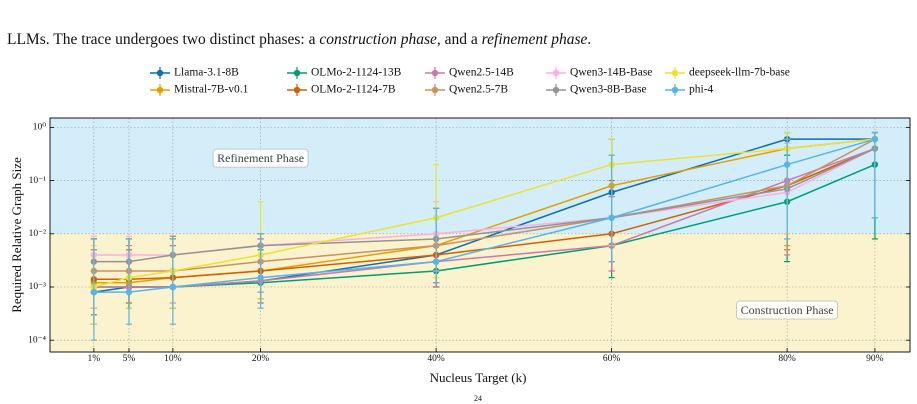 The height and width of the screenshot is (404, 917). What do you see at coordinates (38, 234) in the screenshot?
I see `y-tick-label: 10⁻²` at bounding box center [38, 234].